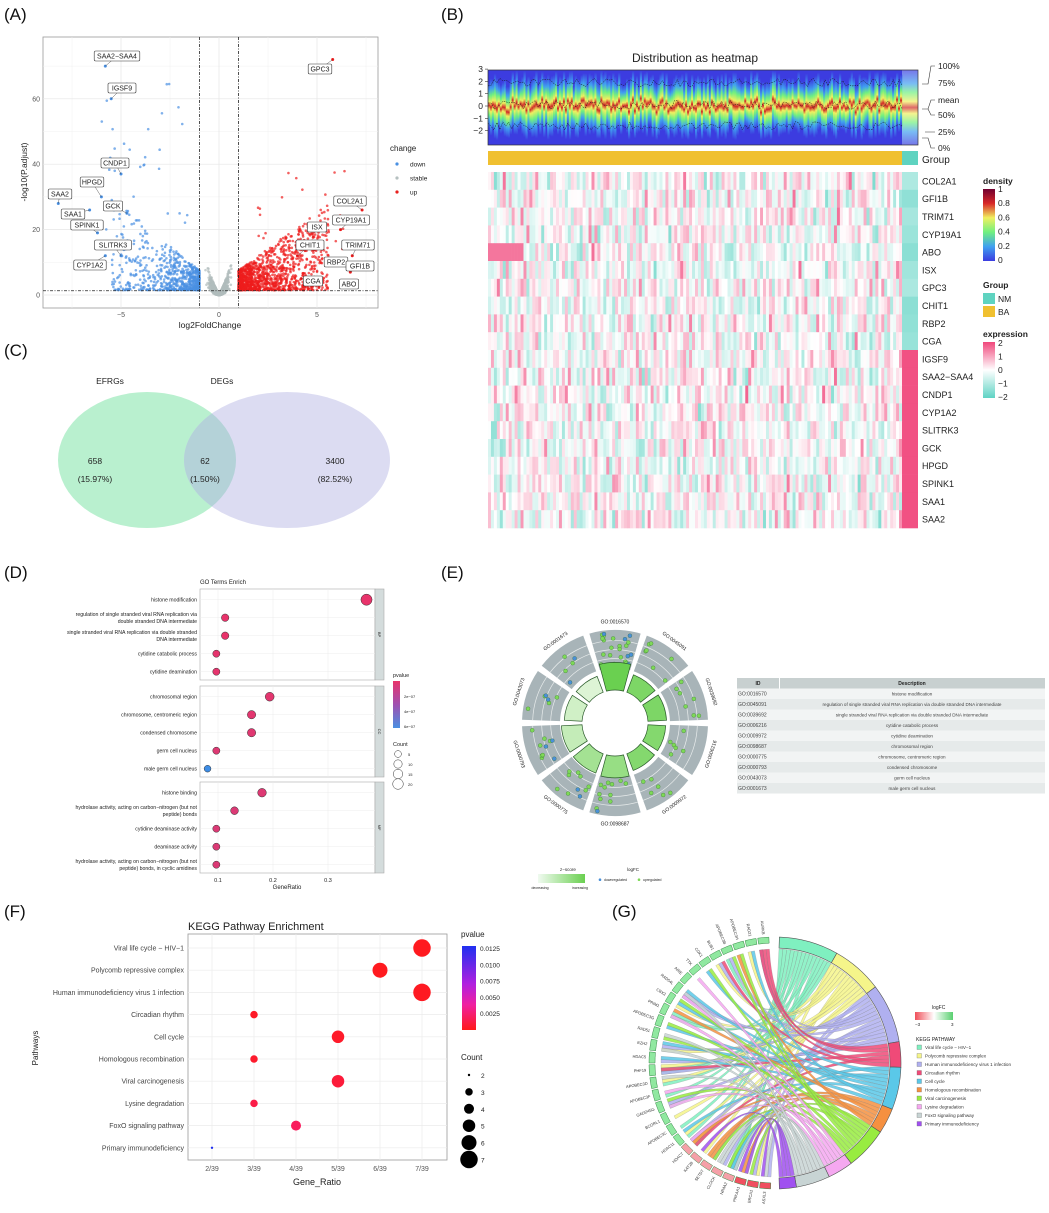 The height and width of the screenshot is (1213, 1049). What do you see at coordinates (539, 888) in the screenshot?
I see `zscore-legend-low: decreasing` at bounding box center [539, 888].